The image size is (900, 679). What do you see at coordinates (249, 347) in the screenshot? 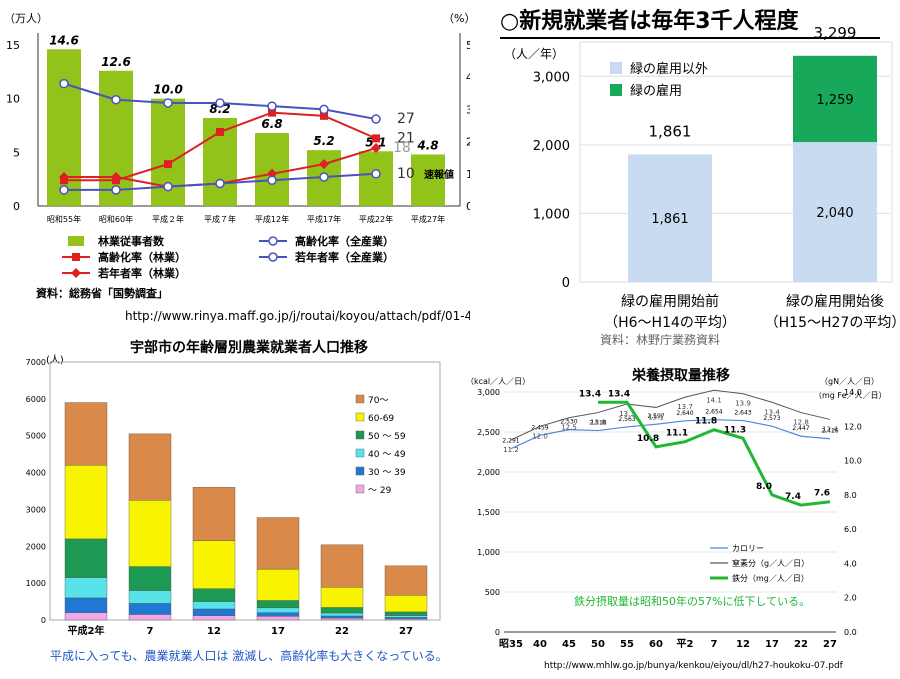
I see `ube-title: 宇部市の年齢層別農業就業者人口推移` at bounding box center [249, 347].